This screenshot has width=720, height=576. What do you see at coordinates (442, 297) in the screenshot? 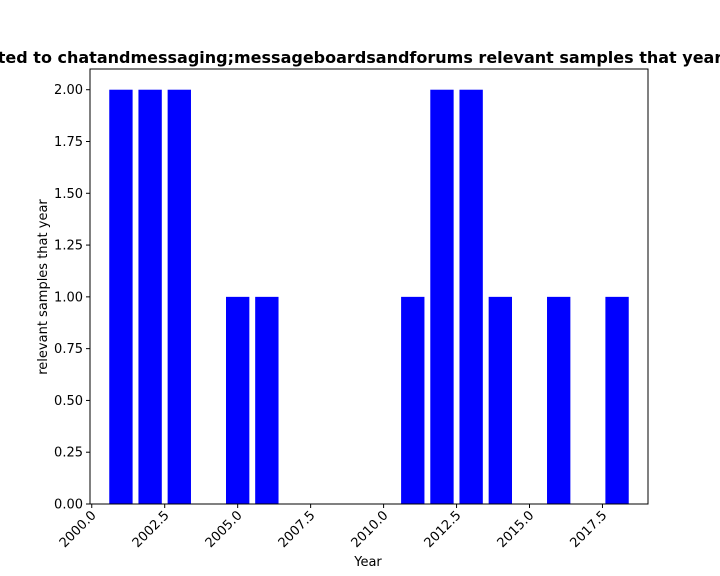
I see `bar-2012` at bounding box center [442, 297].